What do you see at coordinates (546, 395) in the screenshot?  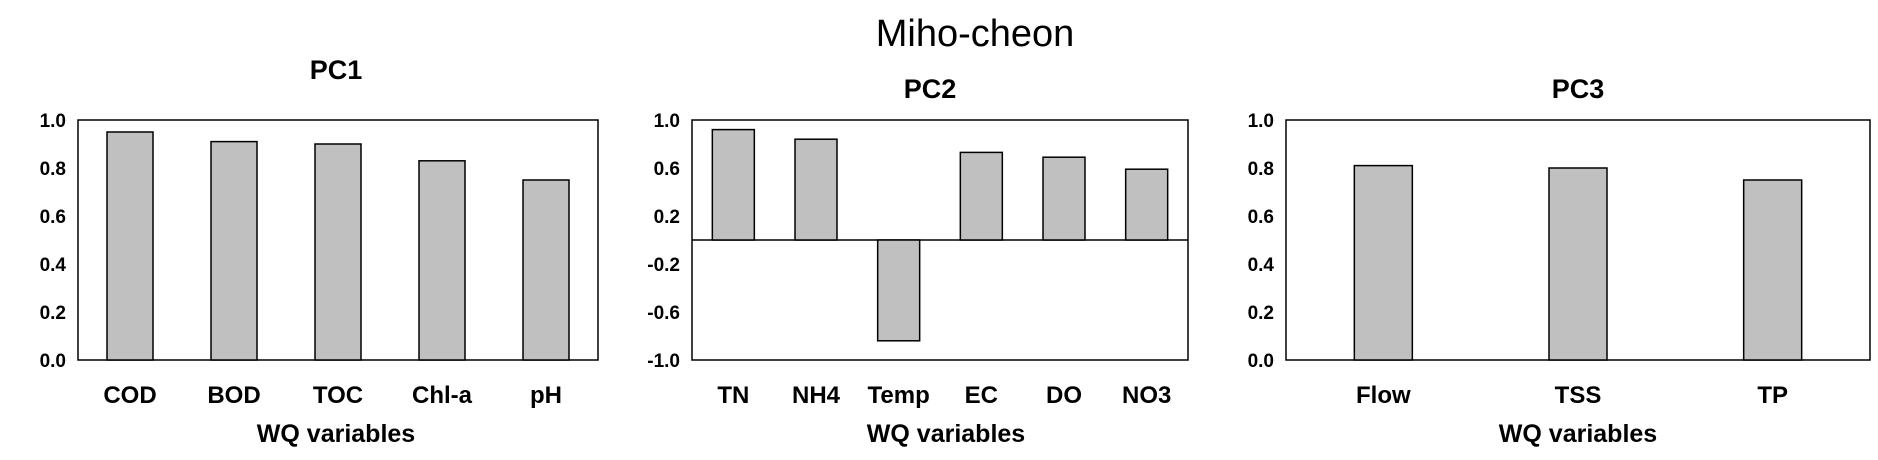 I see `category-label: pH` at bounding box center [546, 395].